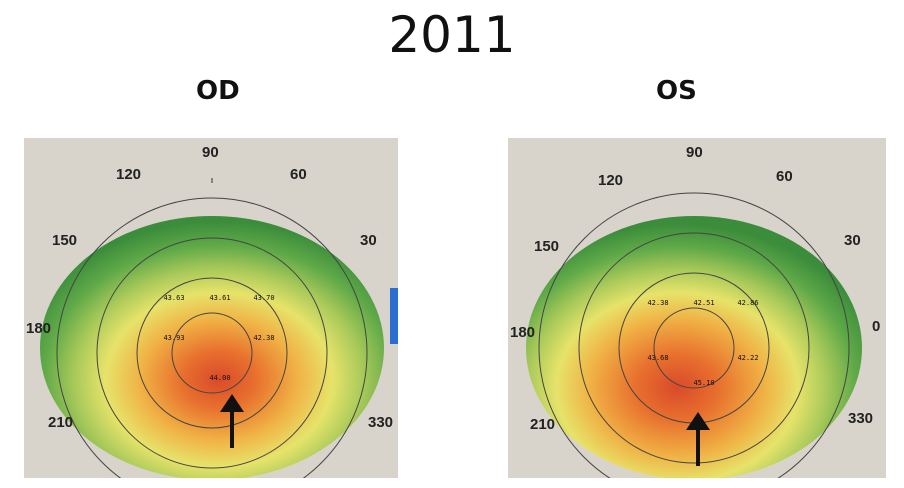 This screenshot has height=488, width=904. What do you see at coordinates (61, 422) in the screenshot?
I see `od-deg-210: 210` at bounding box center [61, 422].